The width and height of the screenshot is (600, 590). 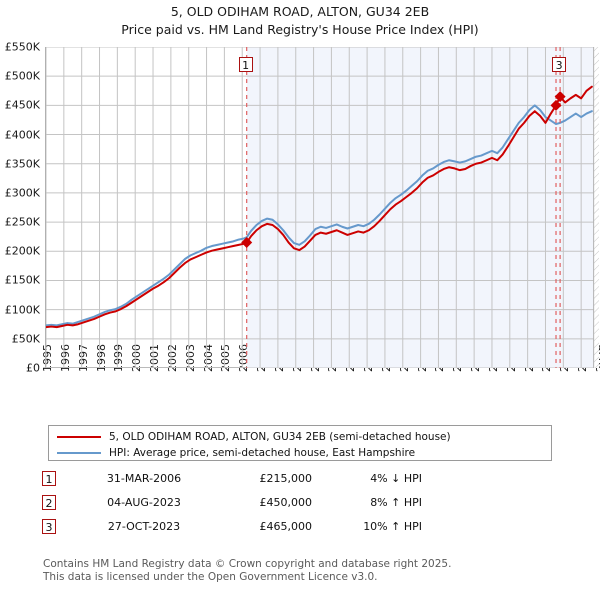 What do you see at coordinates (144, 478) in the screenshot?
I see `transaction-date: 31-MAR-2006` at bounding box center [144, 478].